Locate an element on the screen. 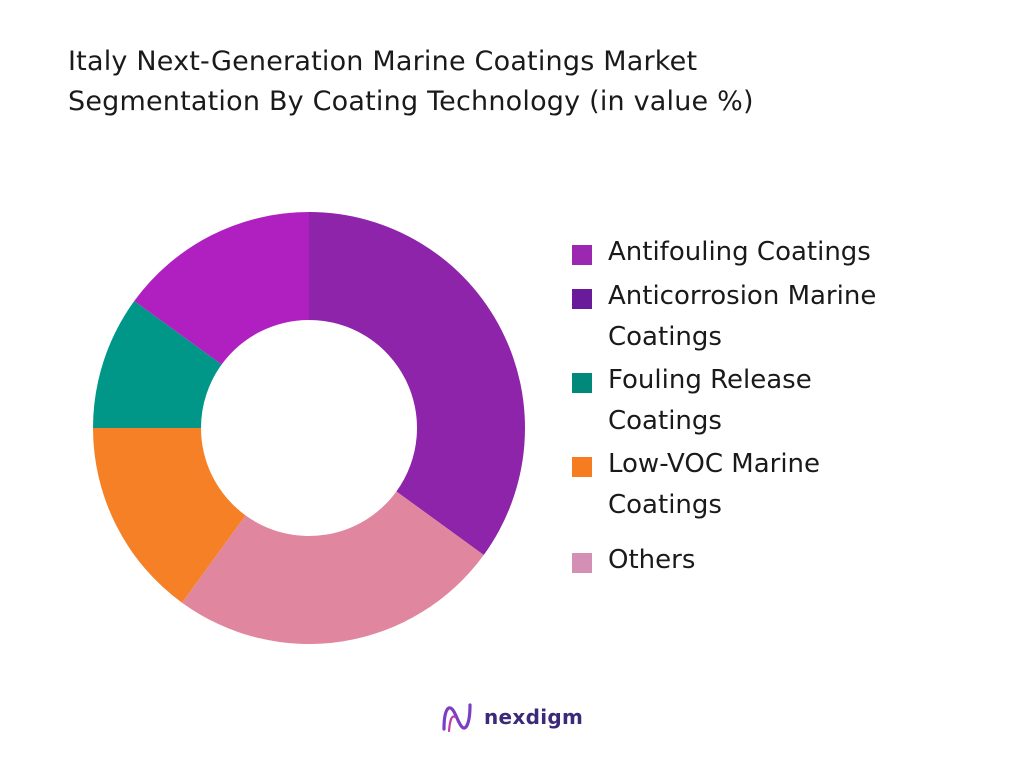  donut-slice-others is located at coordinates (221, 288).